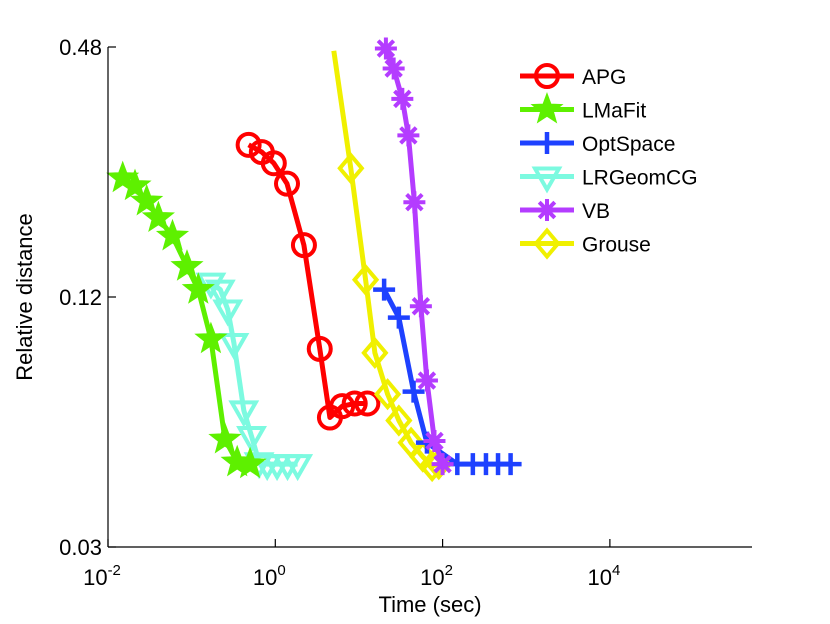 The image size is (830, 624). I want to click on legend-label-apg: APG, so click(604, 77).